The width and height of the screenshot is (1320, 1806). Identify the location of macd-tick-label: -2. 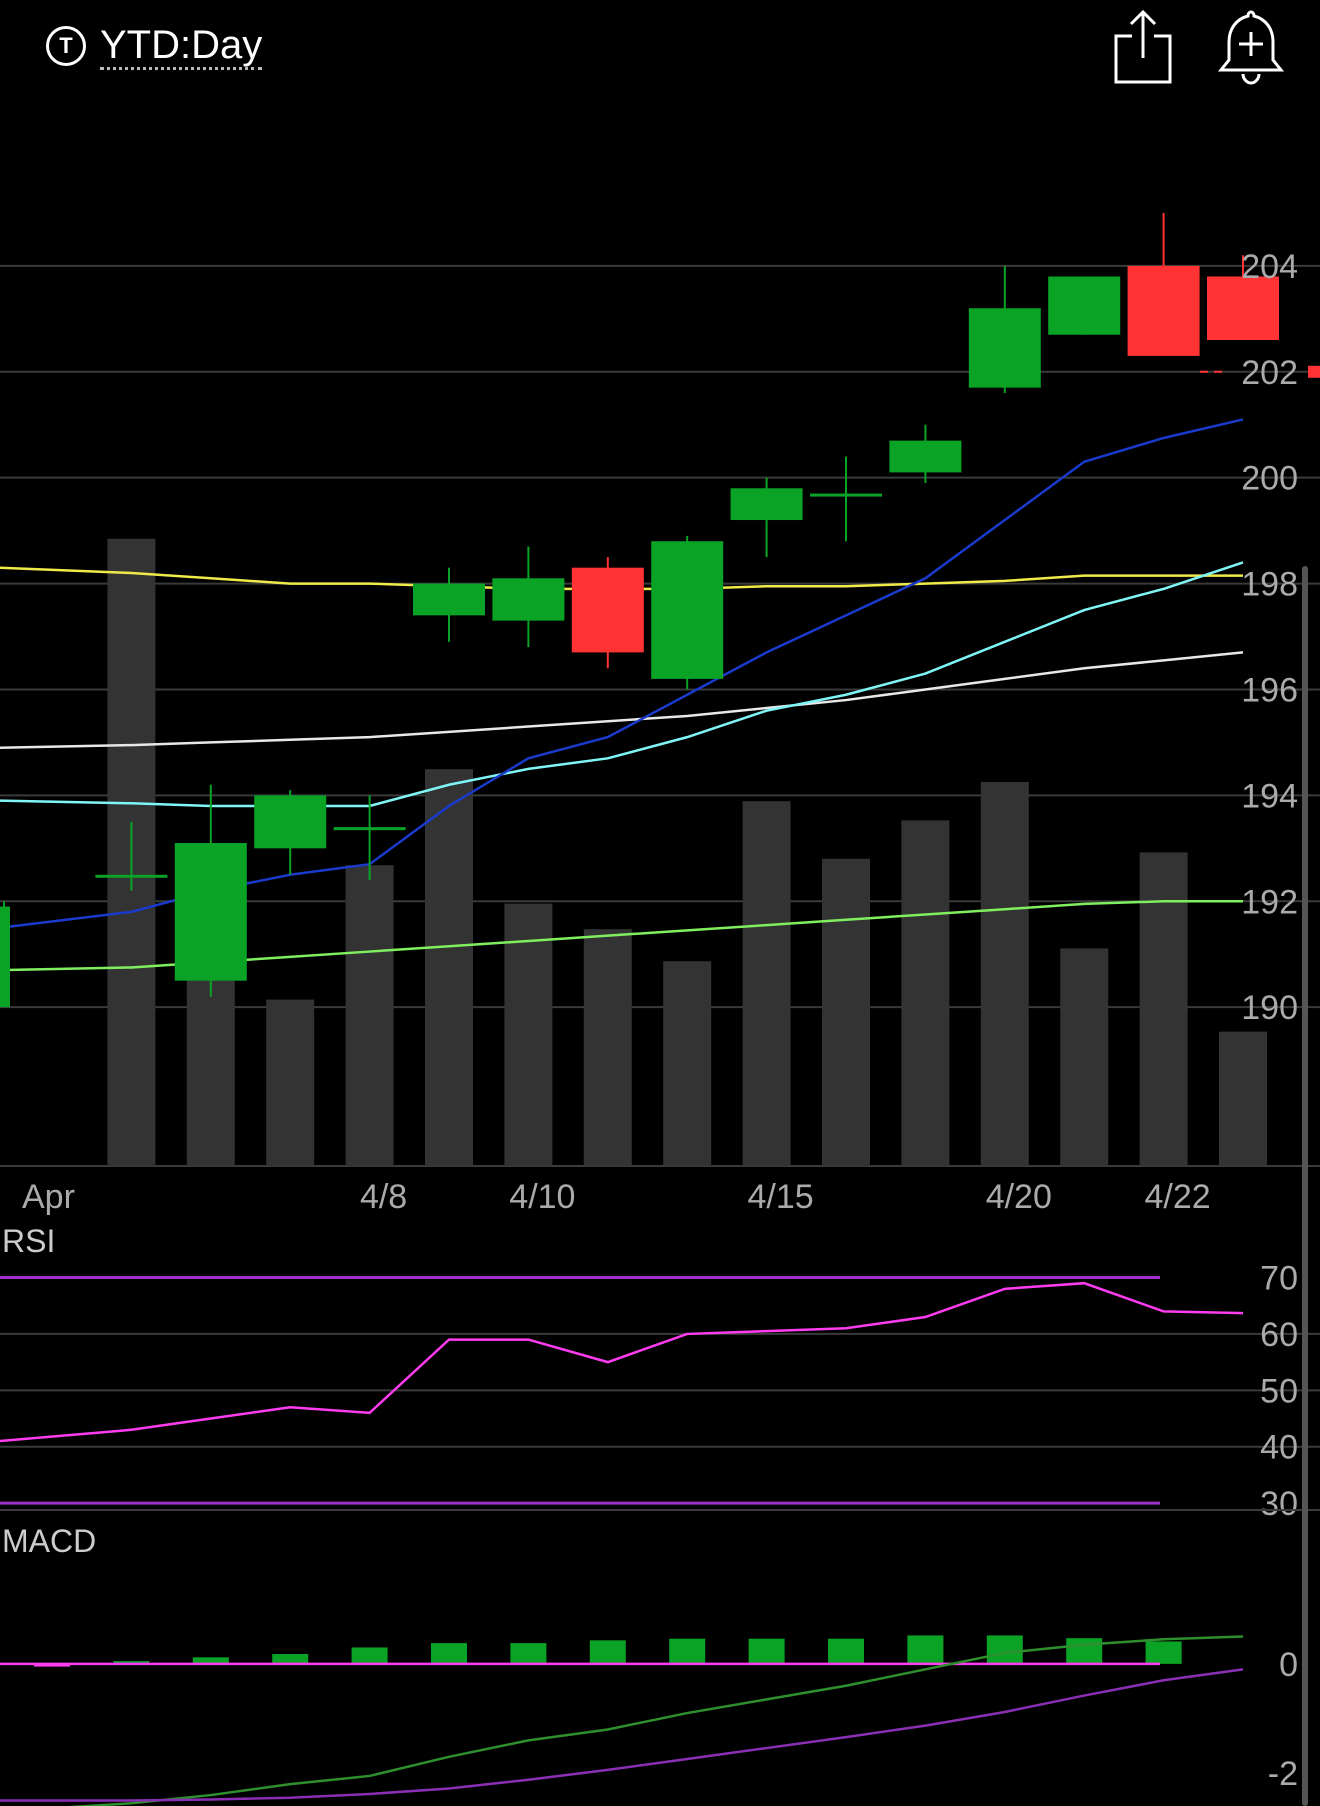
(1283, 1774).